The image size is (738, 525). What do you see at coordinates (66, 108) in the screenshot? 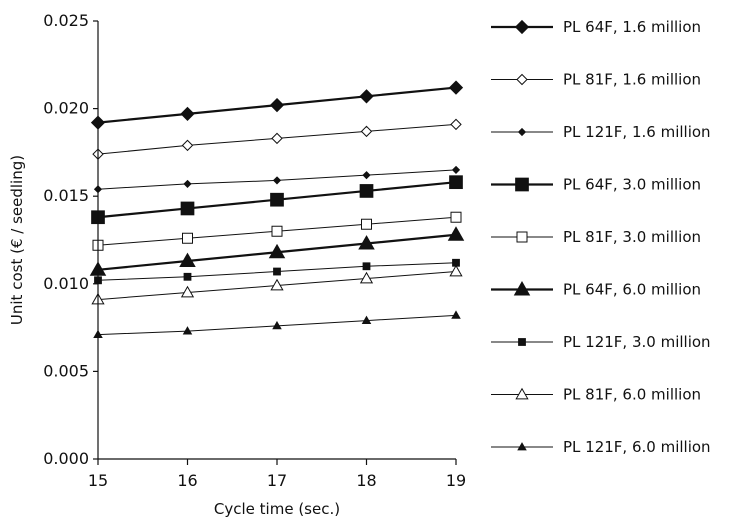
I see `y-tick-label: 0.020` at bounding box center [66, 108].